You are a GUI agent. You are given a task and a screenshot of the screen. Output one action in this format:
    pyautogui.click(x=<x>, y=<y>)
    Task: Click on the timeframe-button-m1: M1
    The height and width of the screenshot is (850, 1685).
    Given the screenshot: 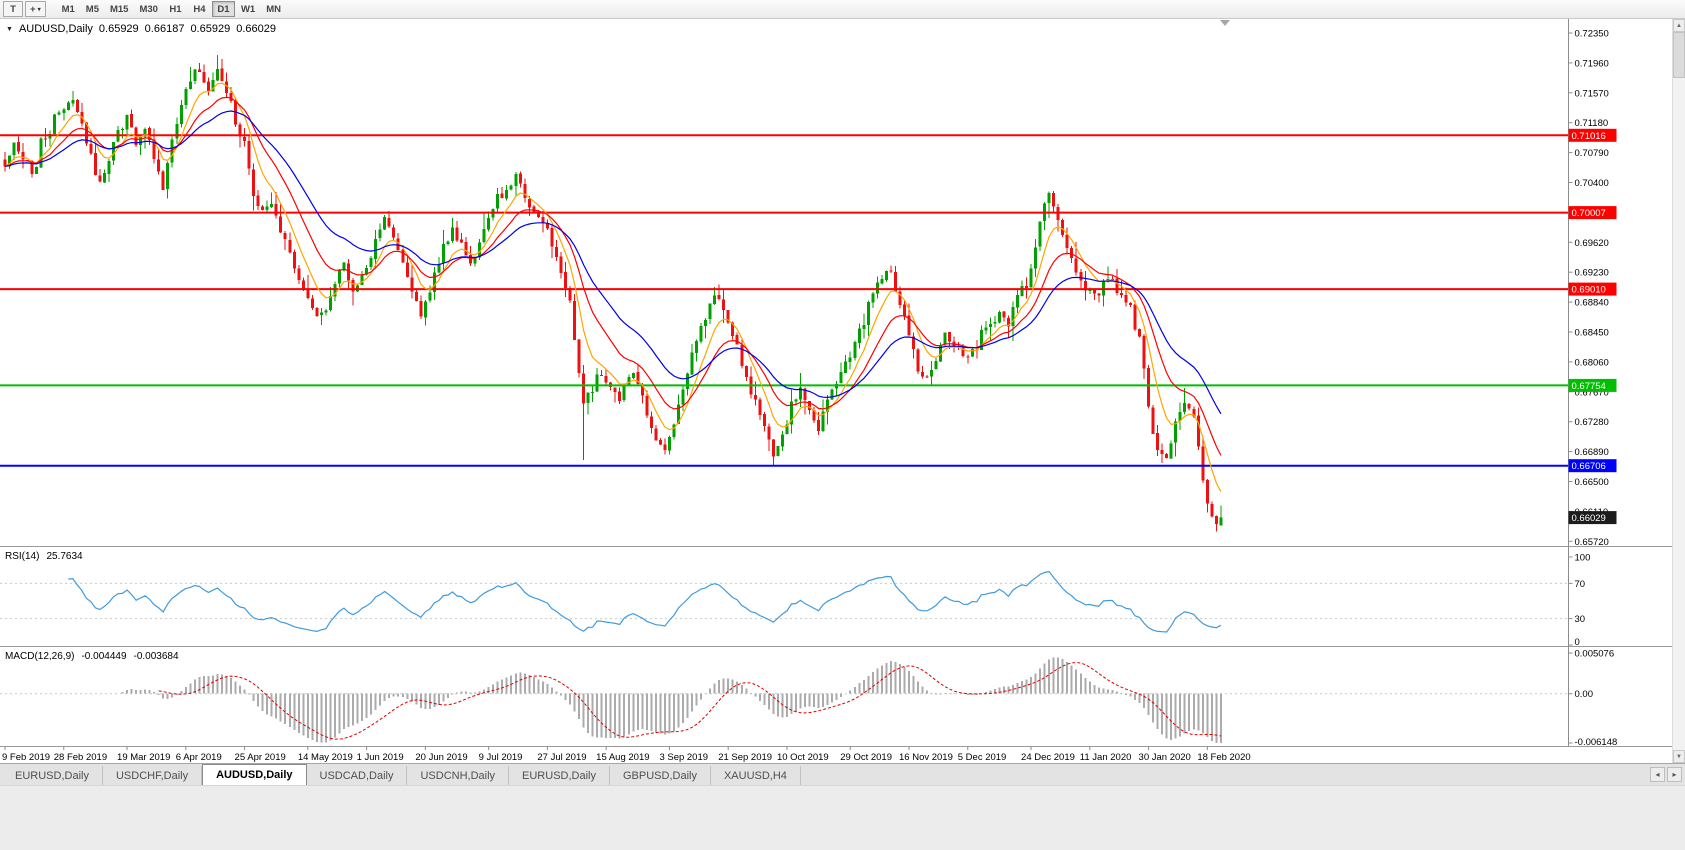 What is the action you would take?
    pyautogui.click(x=68, y=9)
    